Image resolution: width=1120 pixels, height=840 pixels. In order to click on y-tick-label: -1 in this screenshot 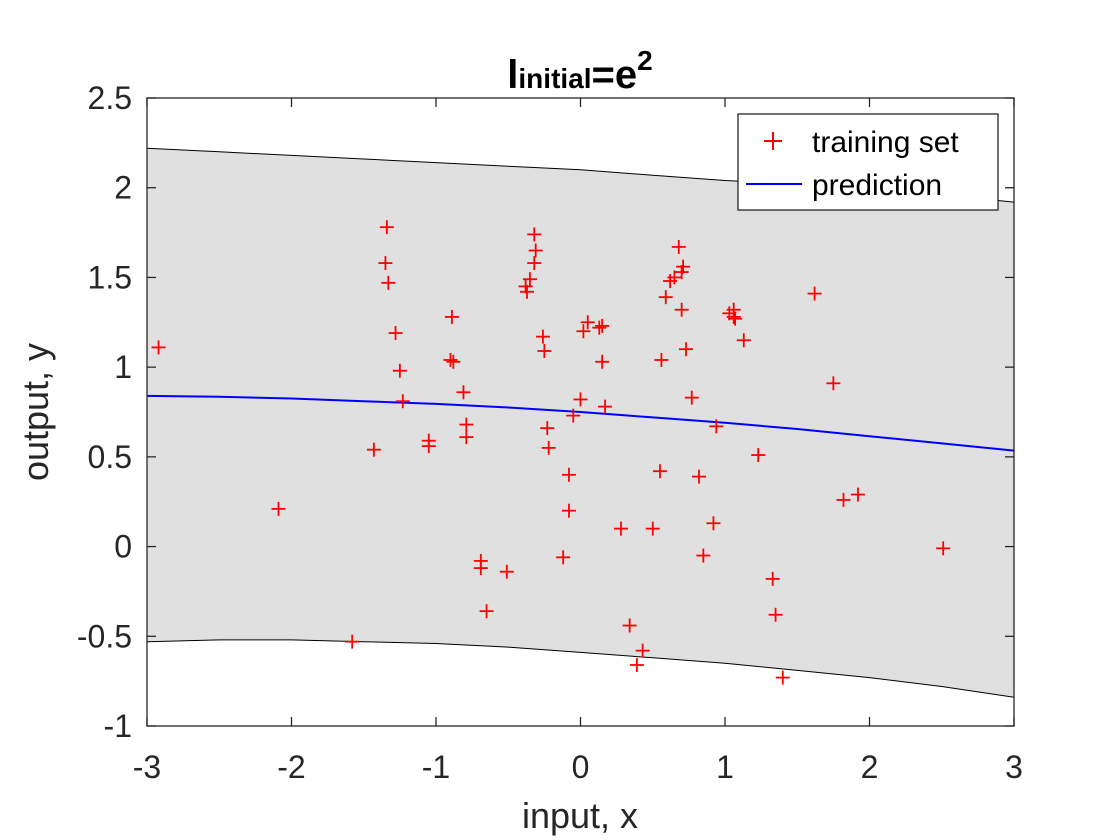, I will do `click(118, 726)`.